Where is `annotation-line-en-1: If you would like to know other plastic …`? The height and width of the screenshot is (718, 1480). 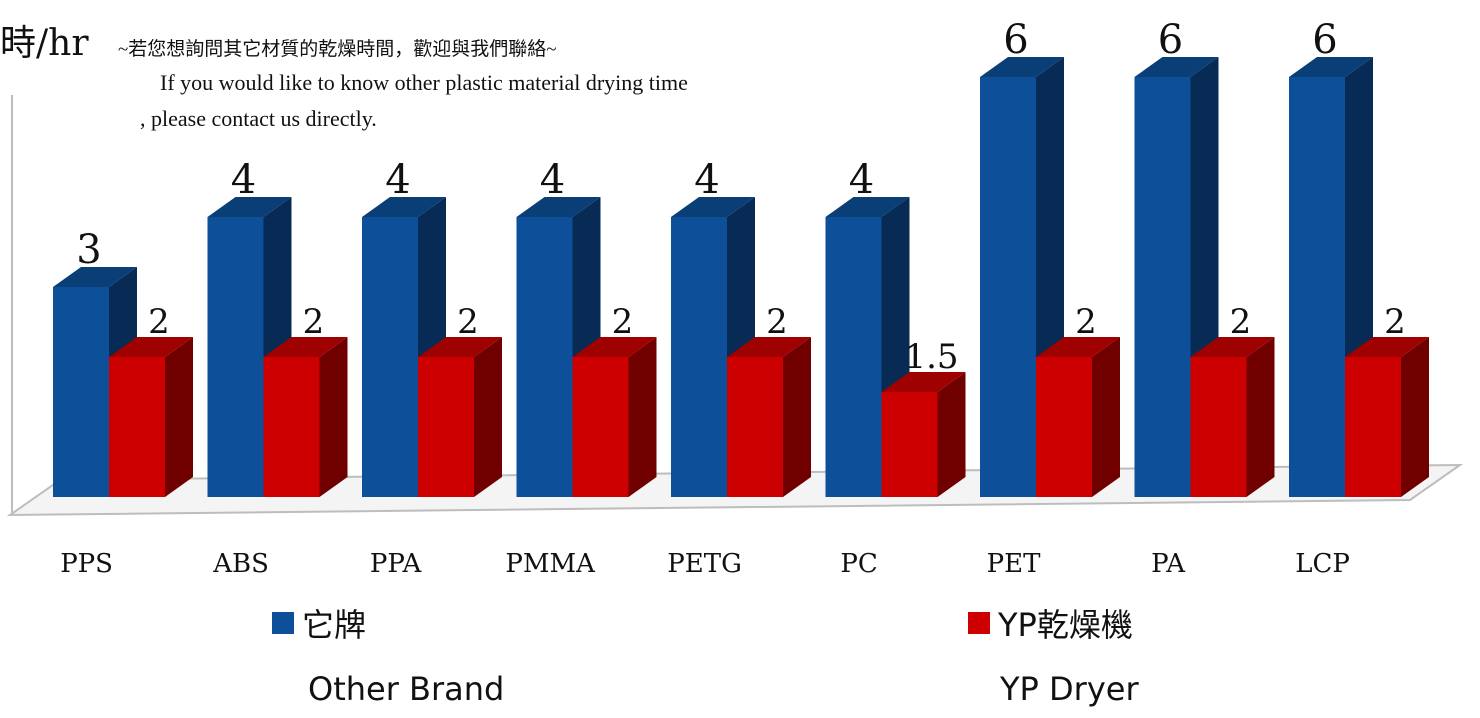 annotation-line-en-1: If you would like to know other plastic … is located at coordinates (424, 82).